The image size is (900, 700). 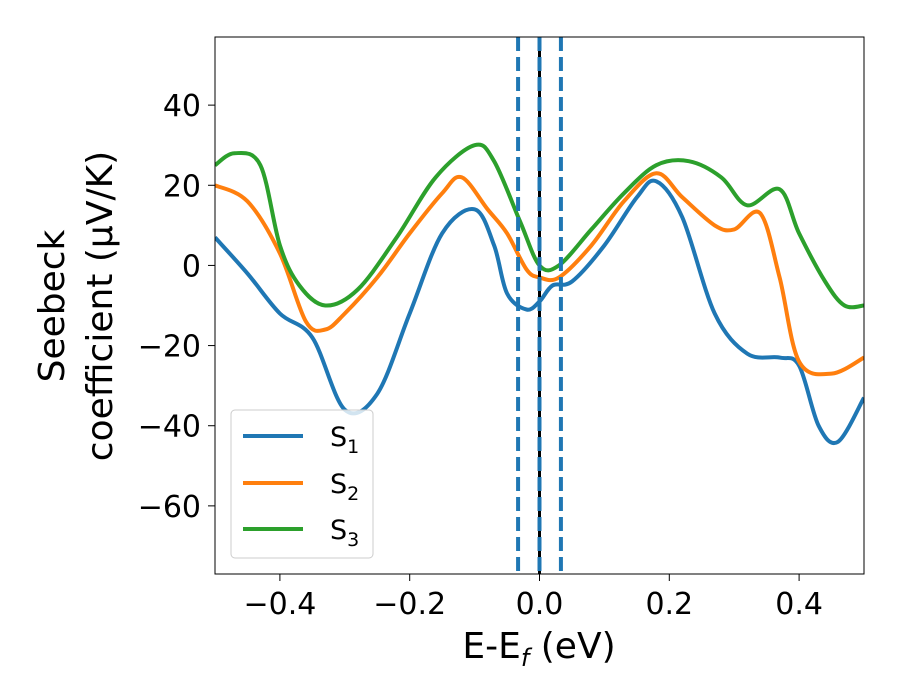 I want to click on y-axis-title-line1: Seebeck, so click(x=52, y=305).